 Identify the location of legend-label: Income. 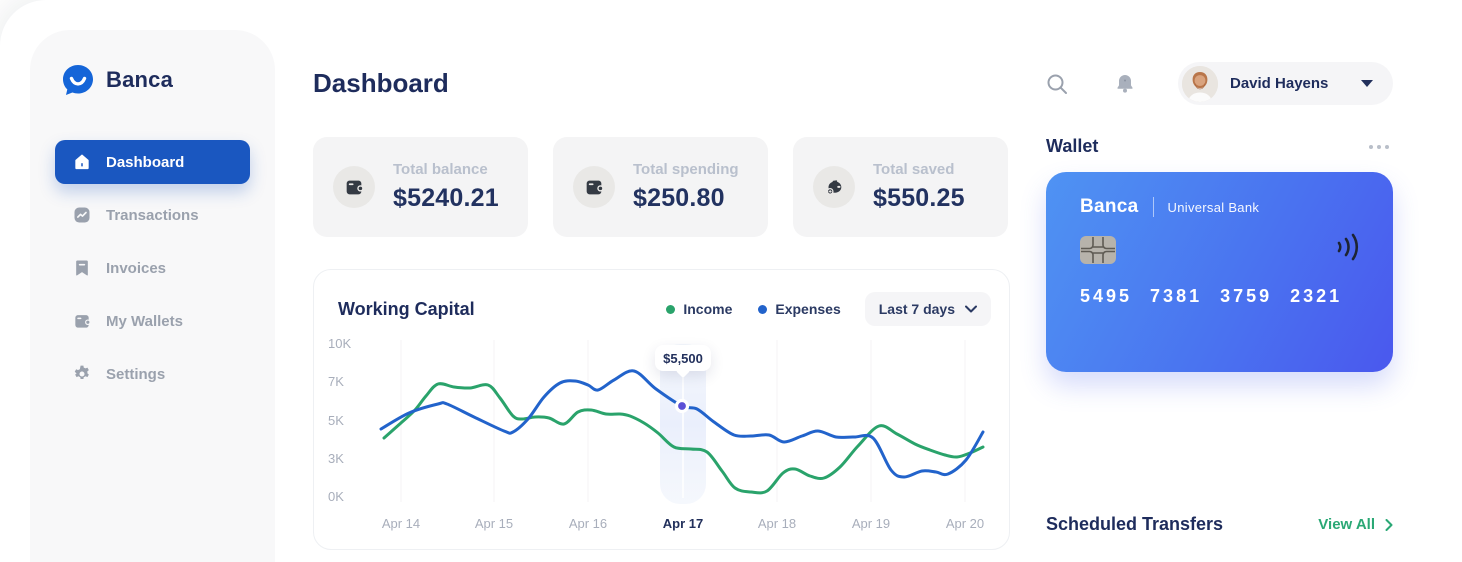
(708, 309).